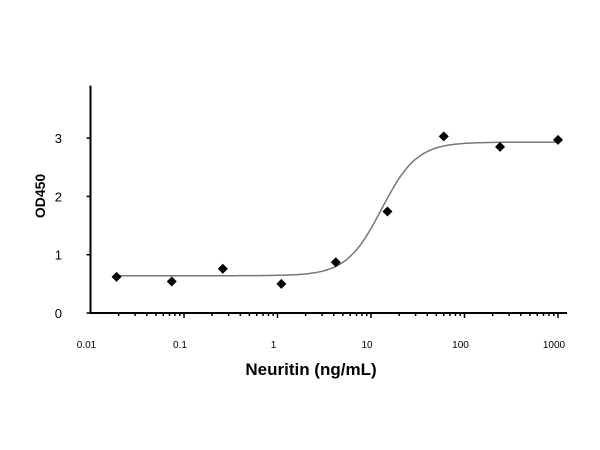 The width and height of the screenshot is (600, 450). What do you see at coordinates (310, 369) in the screenshot?
I see `x-axis-label: Neuritin (ng/mL)` at bounding box center [310, 369].